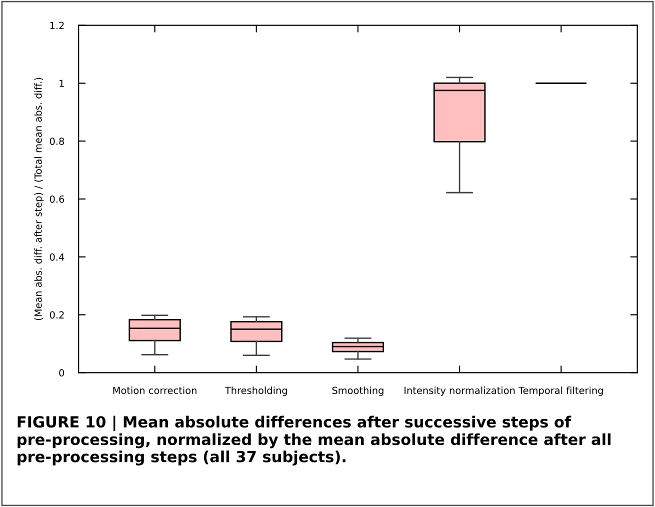 The height and width of the screenshot is (507, 655). What do you see at coordinates (39, 199) in the screenshot?
I see `y-axis-title: (Mean abs. diff. after step) / (Total mean abs. diff.)` at bounding box center [39, 199].